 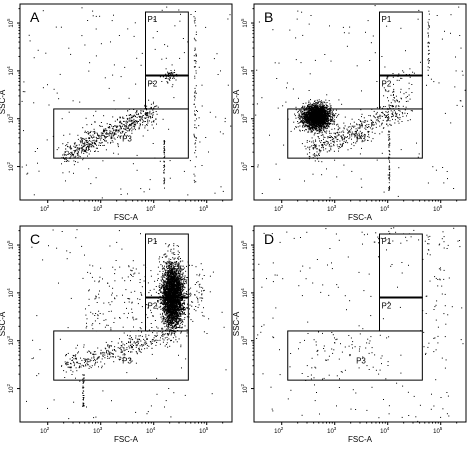 I want to click on x-axis-label: FSC-A, so click(x=360, y=217).